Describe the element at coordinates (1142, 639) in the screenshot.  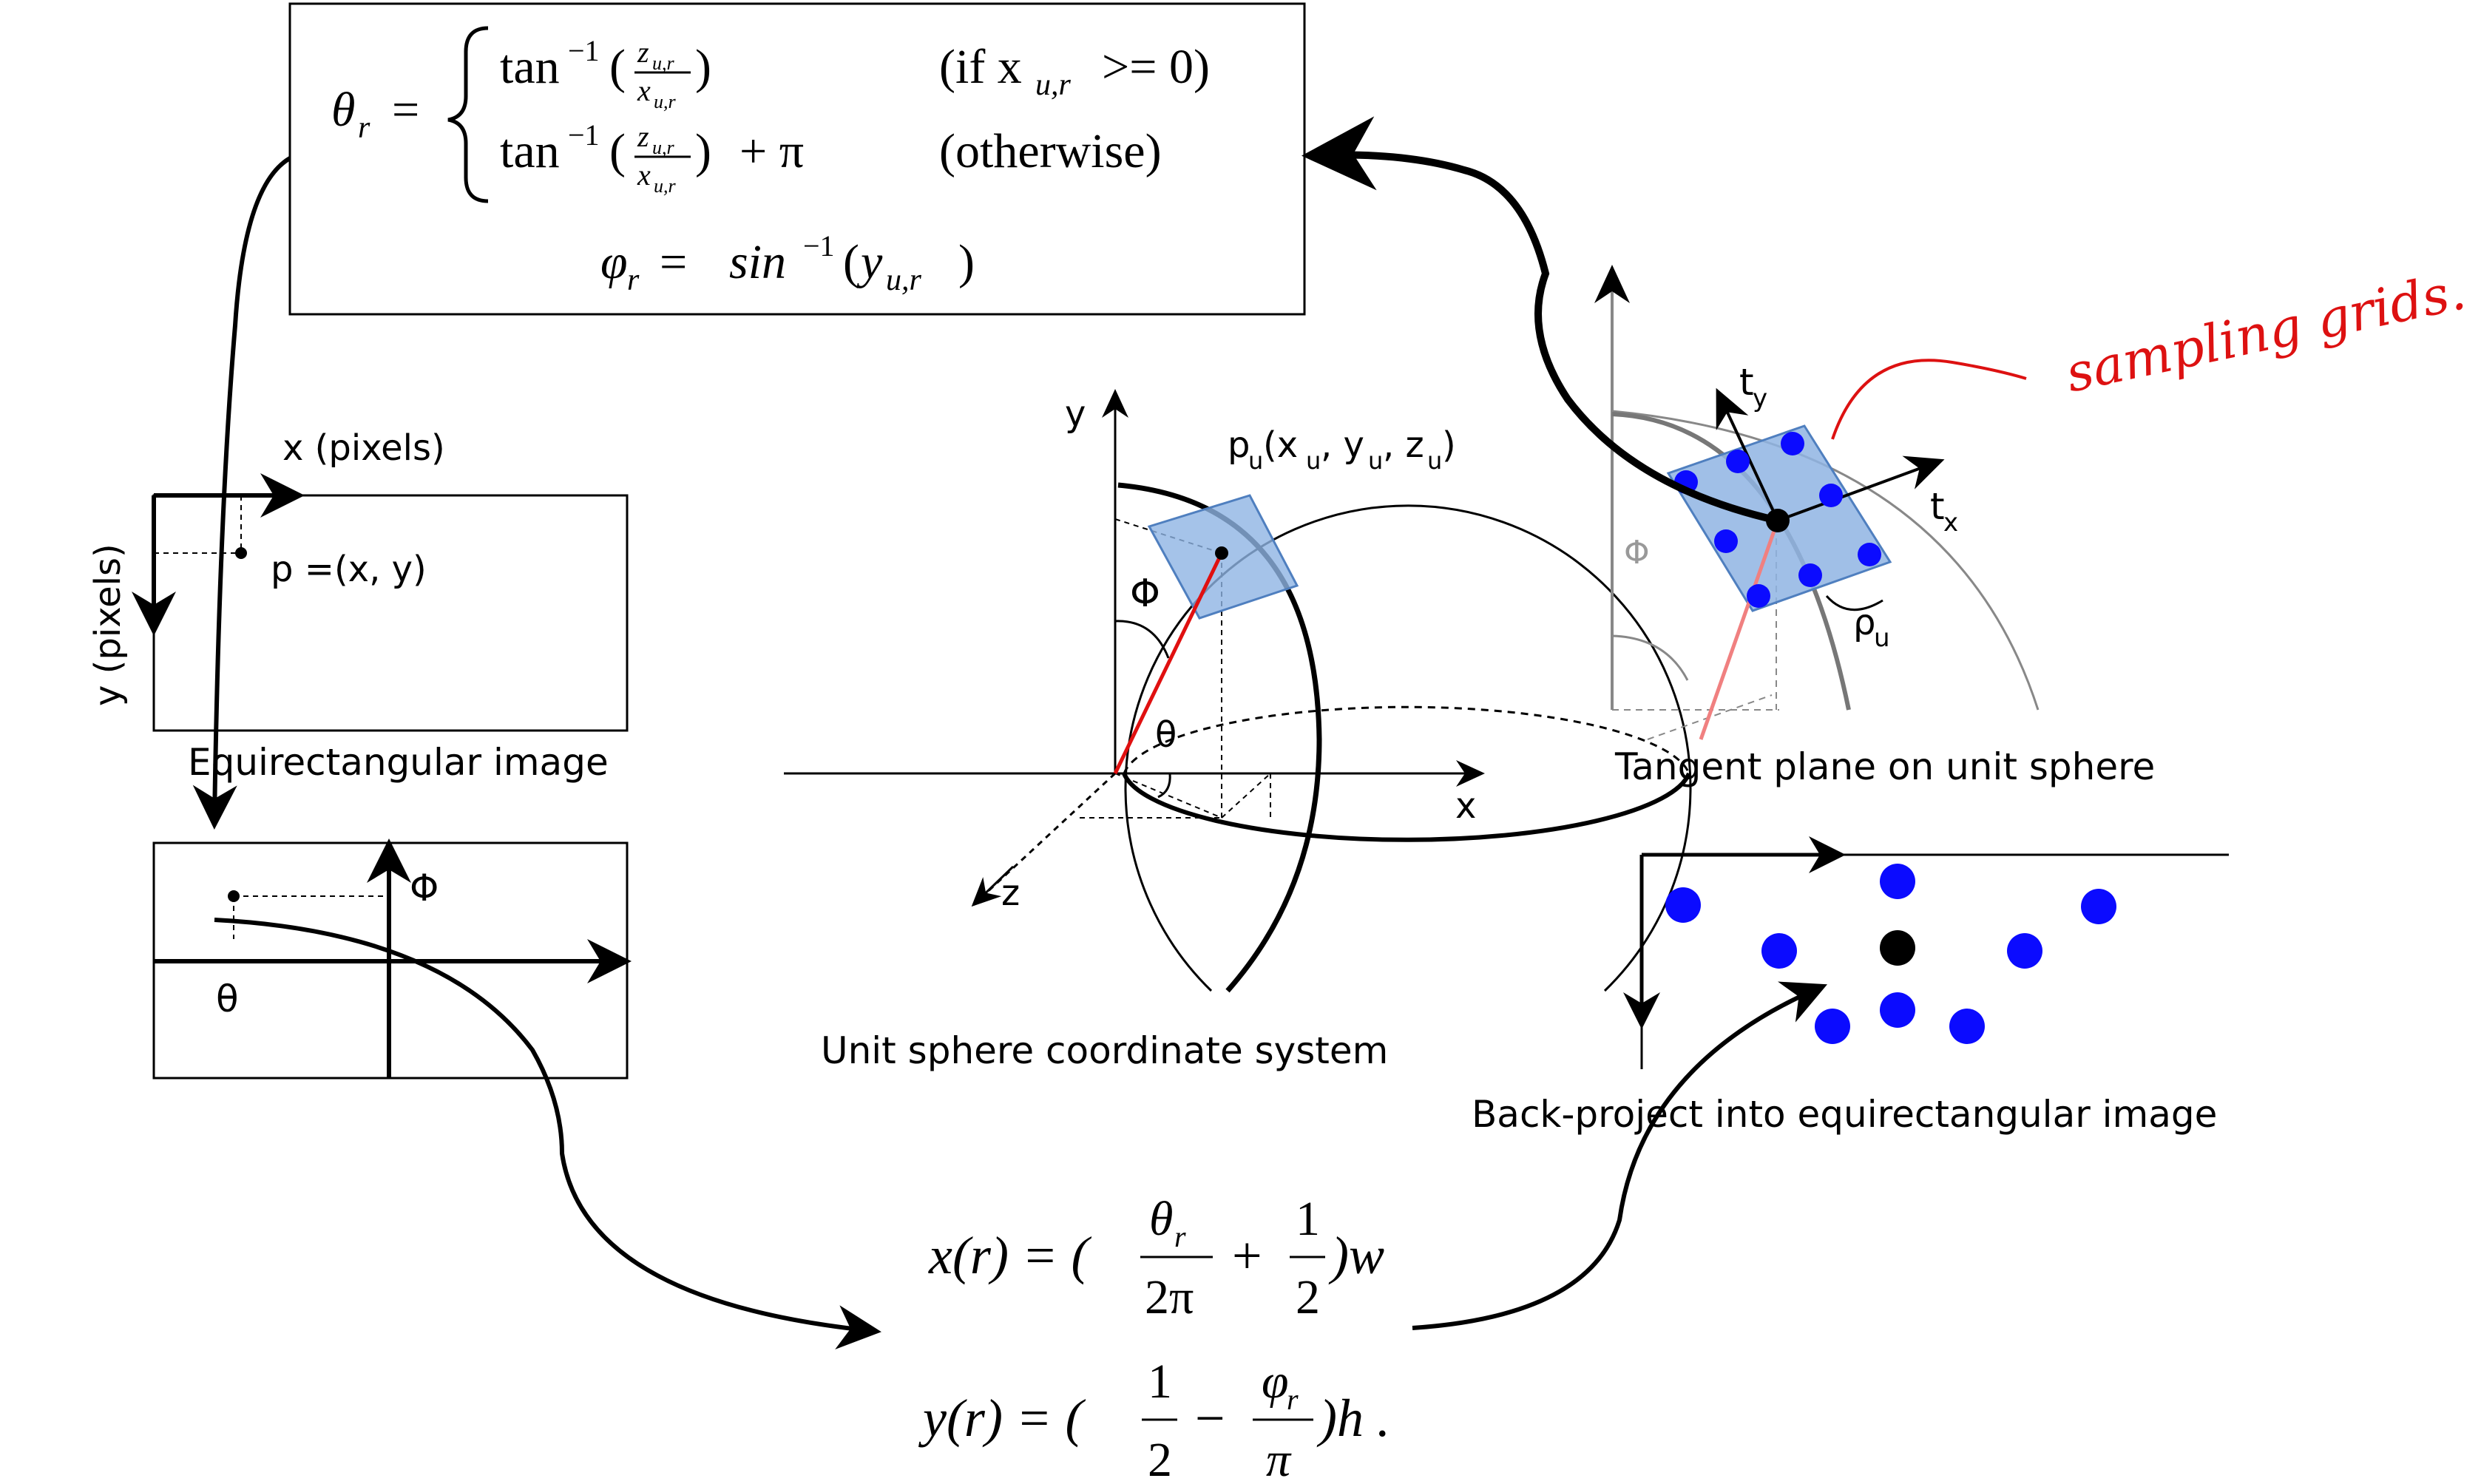
I see `phi-angle-arc` at that location.